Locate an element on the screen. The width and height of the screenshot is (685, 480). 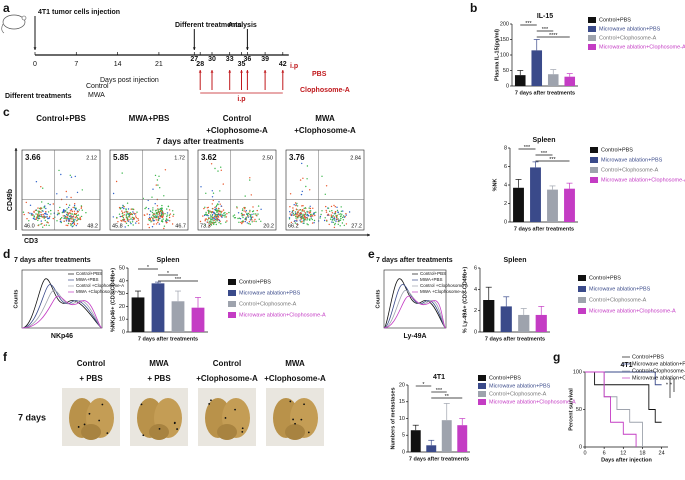
legend-label: Control+PBS is located at coordinates (615, 20).